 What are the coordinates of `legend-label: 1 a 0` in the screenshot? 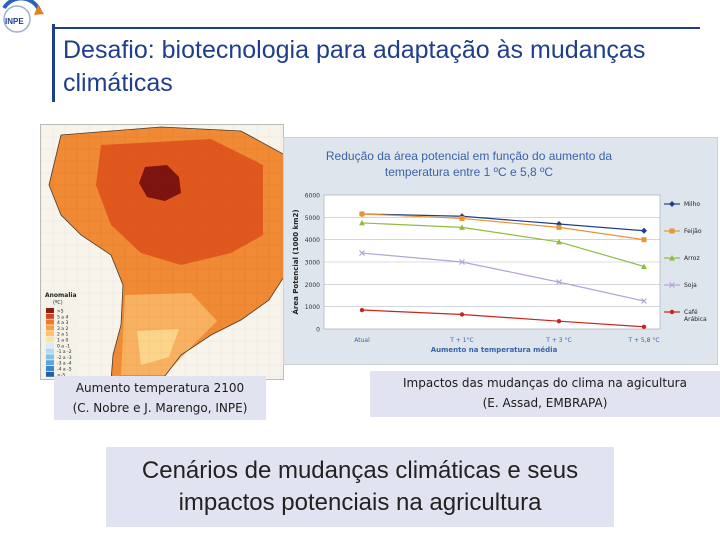 It's located at (62, 341).